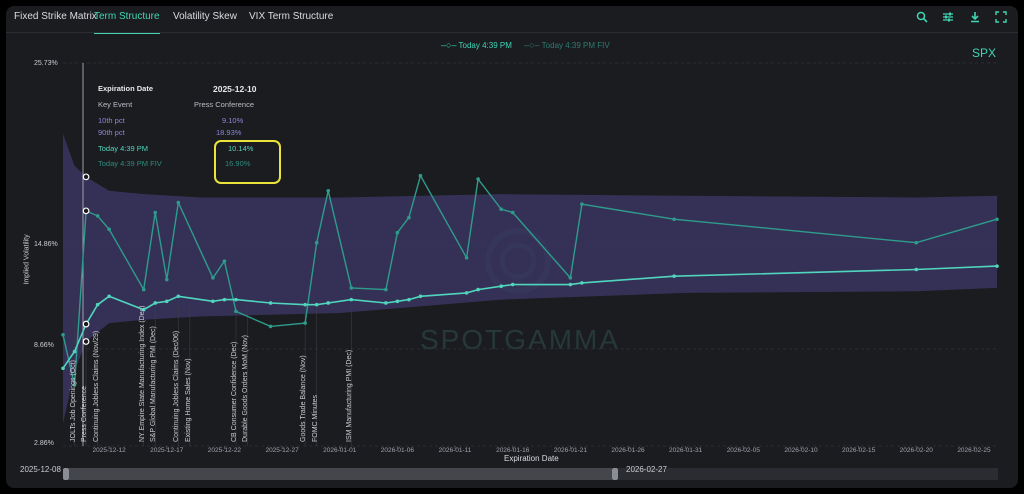 This screenshot has height=494, width=1024. I want to click on sliders-icon, so click(948, 19).